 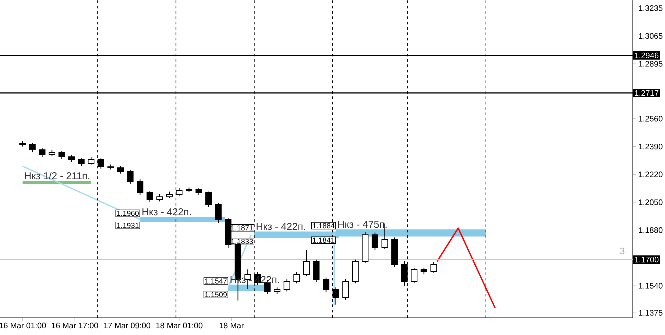 I want to click on y-tick-label: 1.1880, so click(x=651, y=231).